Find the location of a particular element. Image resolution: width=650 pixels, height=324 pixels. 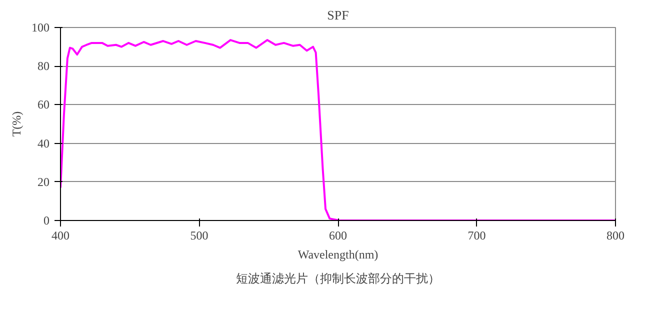

y-tick-label: 60 is located at coordinates (44, 105).